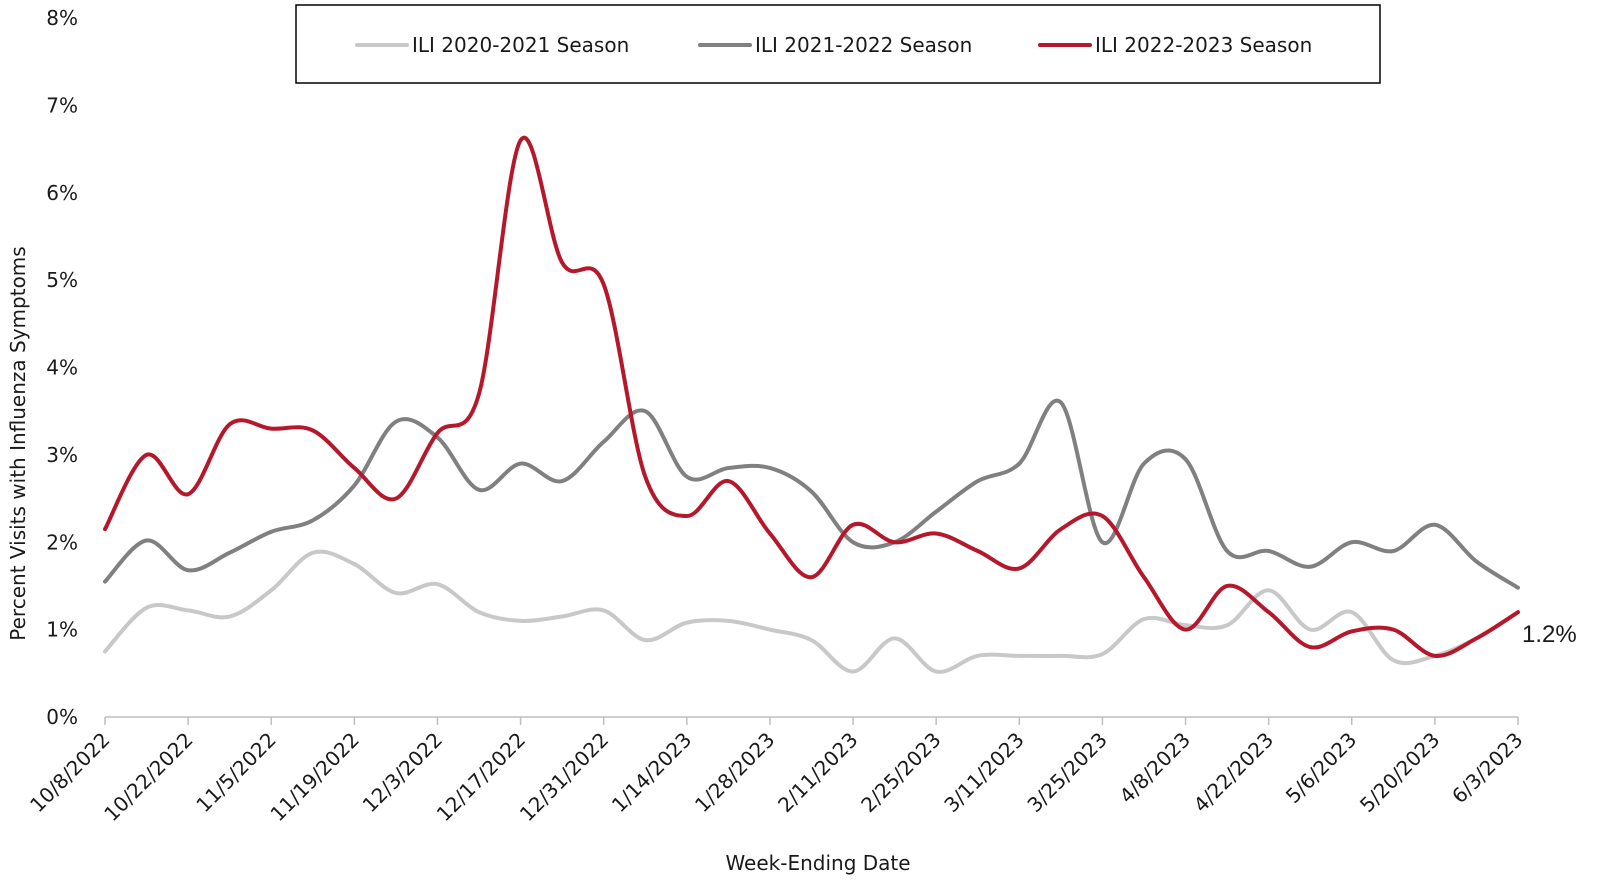 The height and width of the screenshot is (880, 1616). What do you see at coordinates (520, 45) in the screenshot?
I see `legend-label: ILI 2020-2021 Season` at bounding box center [520, 45].